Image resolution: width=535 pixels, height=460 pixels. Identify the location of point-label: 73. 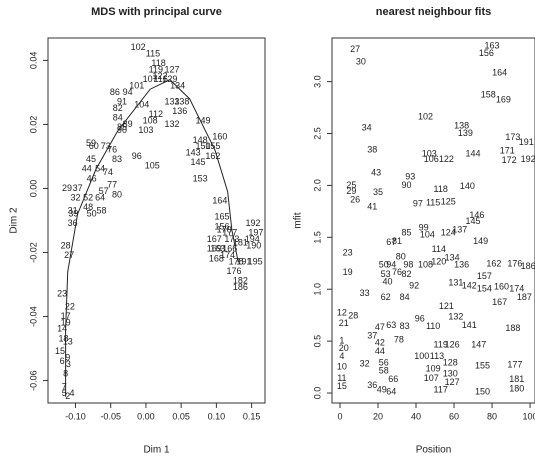
(106, 146).